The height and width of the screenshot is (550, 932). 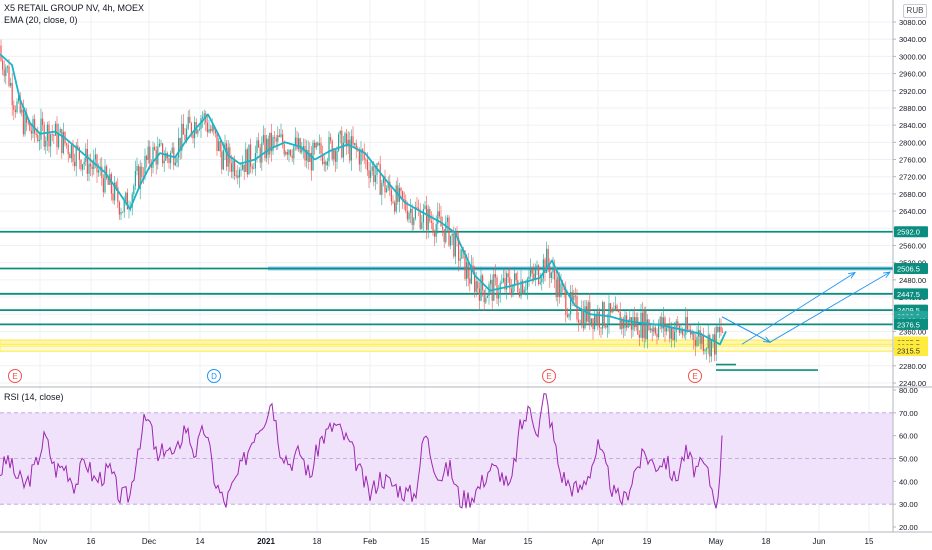 What do you see at coordinates (317, 541) in the screenshot?
I see `time-tick-label: 18` at bounding box center [317, 541].